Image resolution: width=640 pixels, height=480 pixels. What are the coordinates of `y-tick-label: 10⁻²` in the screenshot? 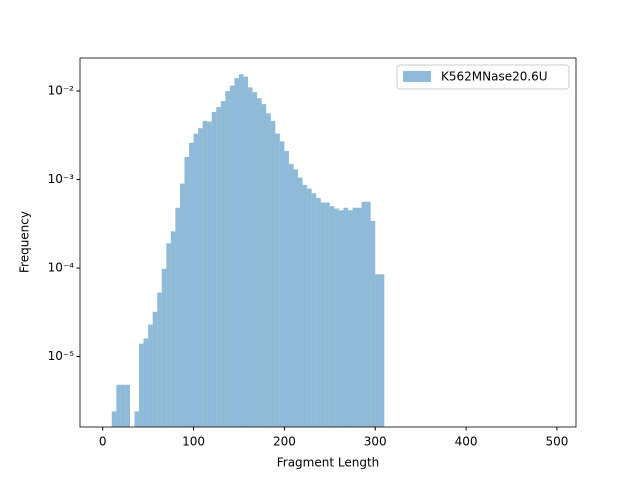 It's located at (61, 91).